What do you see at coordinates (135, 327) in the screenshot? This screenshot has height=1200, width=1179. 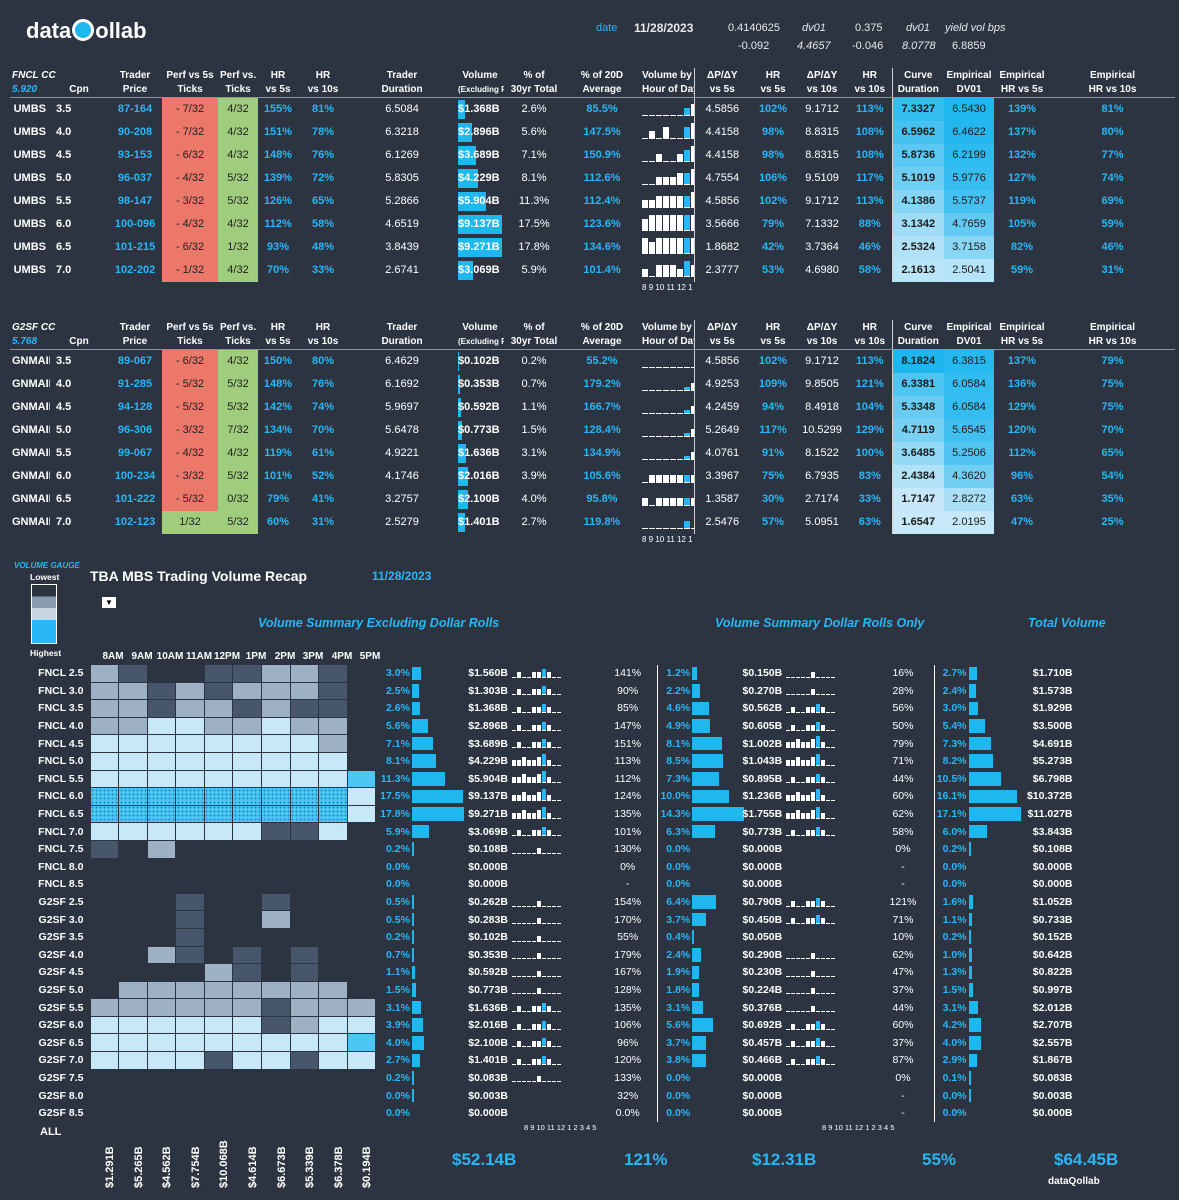 I see `col-head: Trader` at bounding box center [135, 327].